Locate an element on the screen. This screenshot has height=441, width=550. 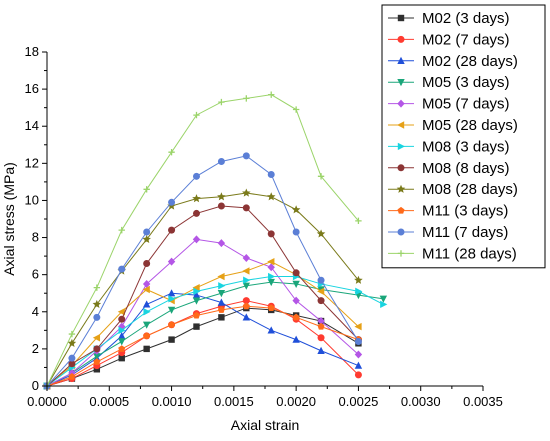
legend-label: M02 (3 days) is located at coordinates (466, 18).